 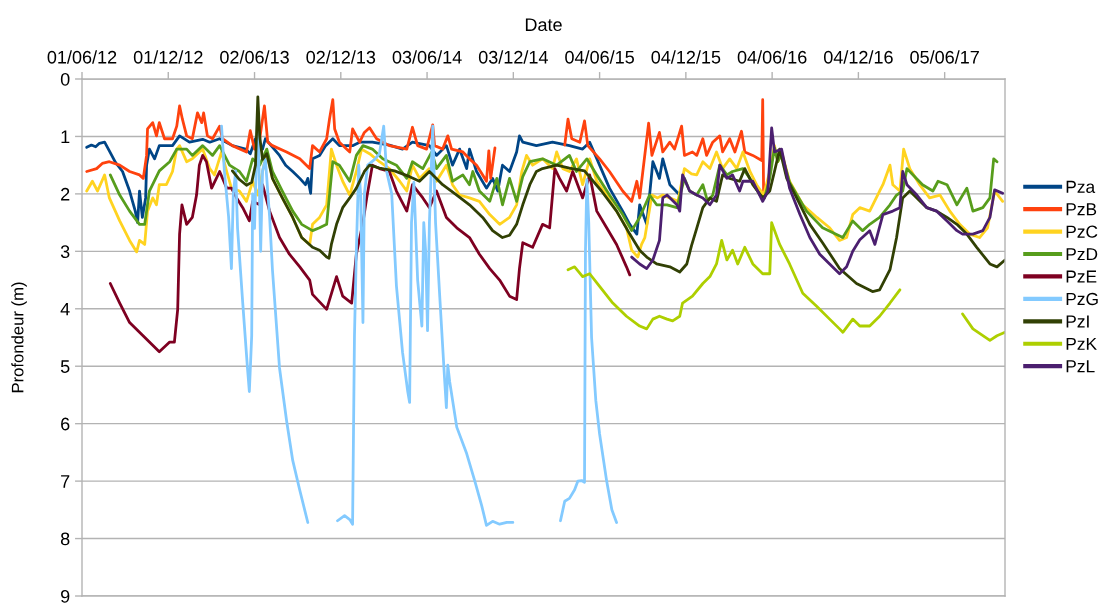 What do you see at coordinates (858, 57) in the screenshot?
I see `x-tick-label: 04/12/16` at bounding box center [858, 57].